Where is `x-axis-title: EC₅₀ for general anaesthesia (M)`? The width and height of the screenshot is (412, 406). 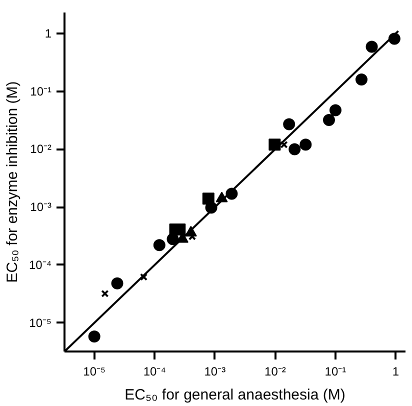
x-axis-title: EC₅₀ for general anaesthesia (M) is located at coordinates (235, 395).